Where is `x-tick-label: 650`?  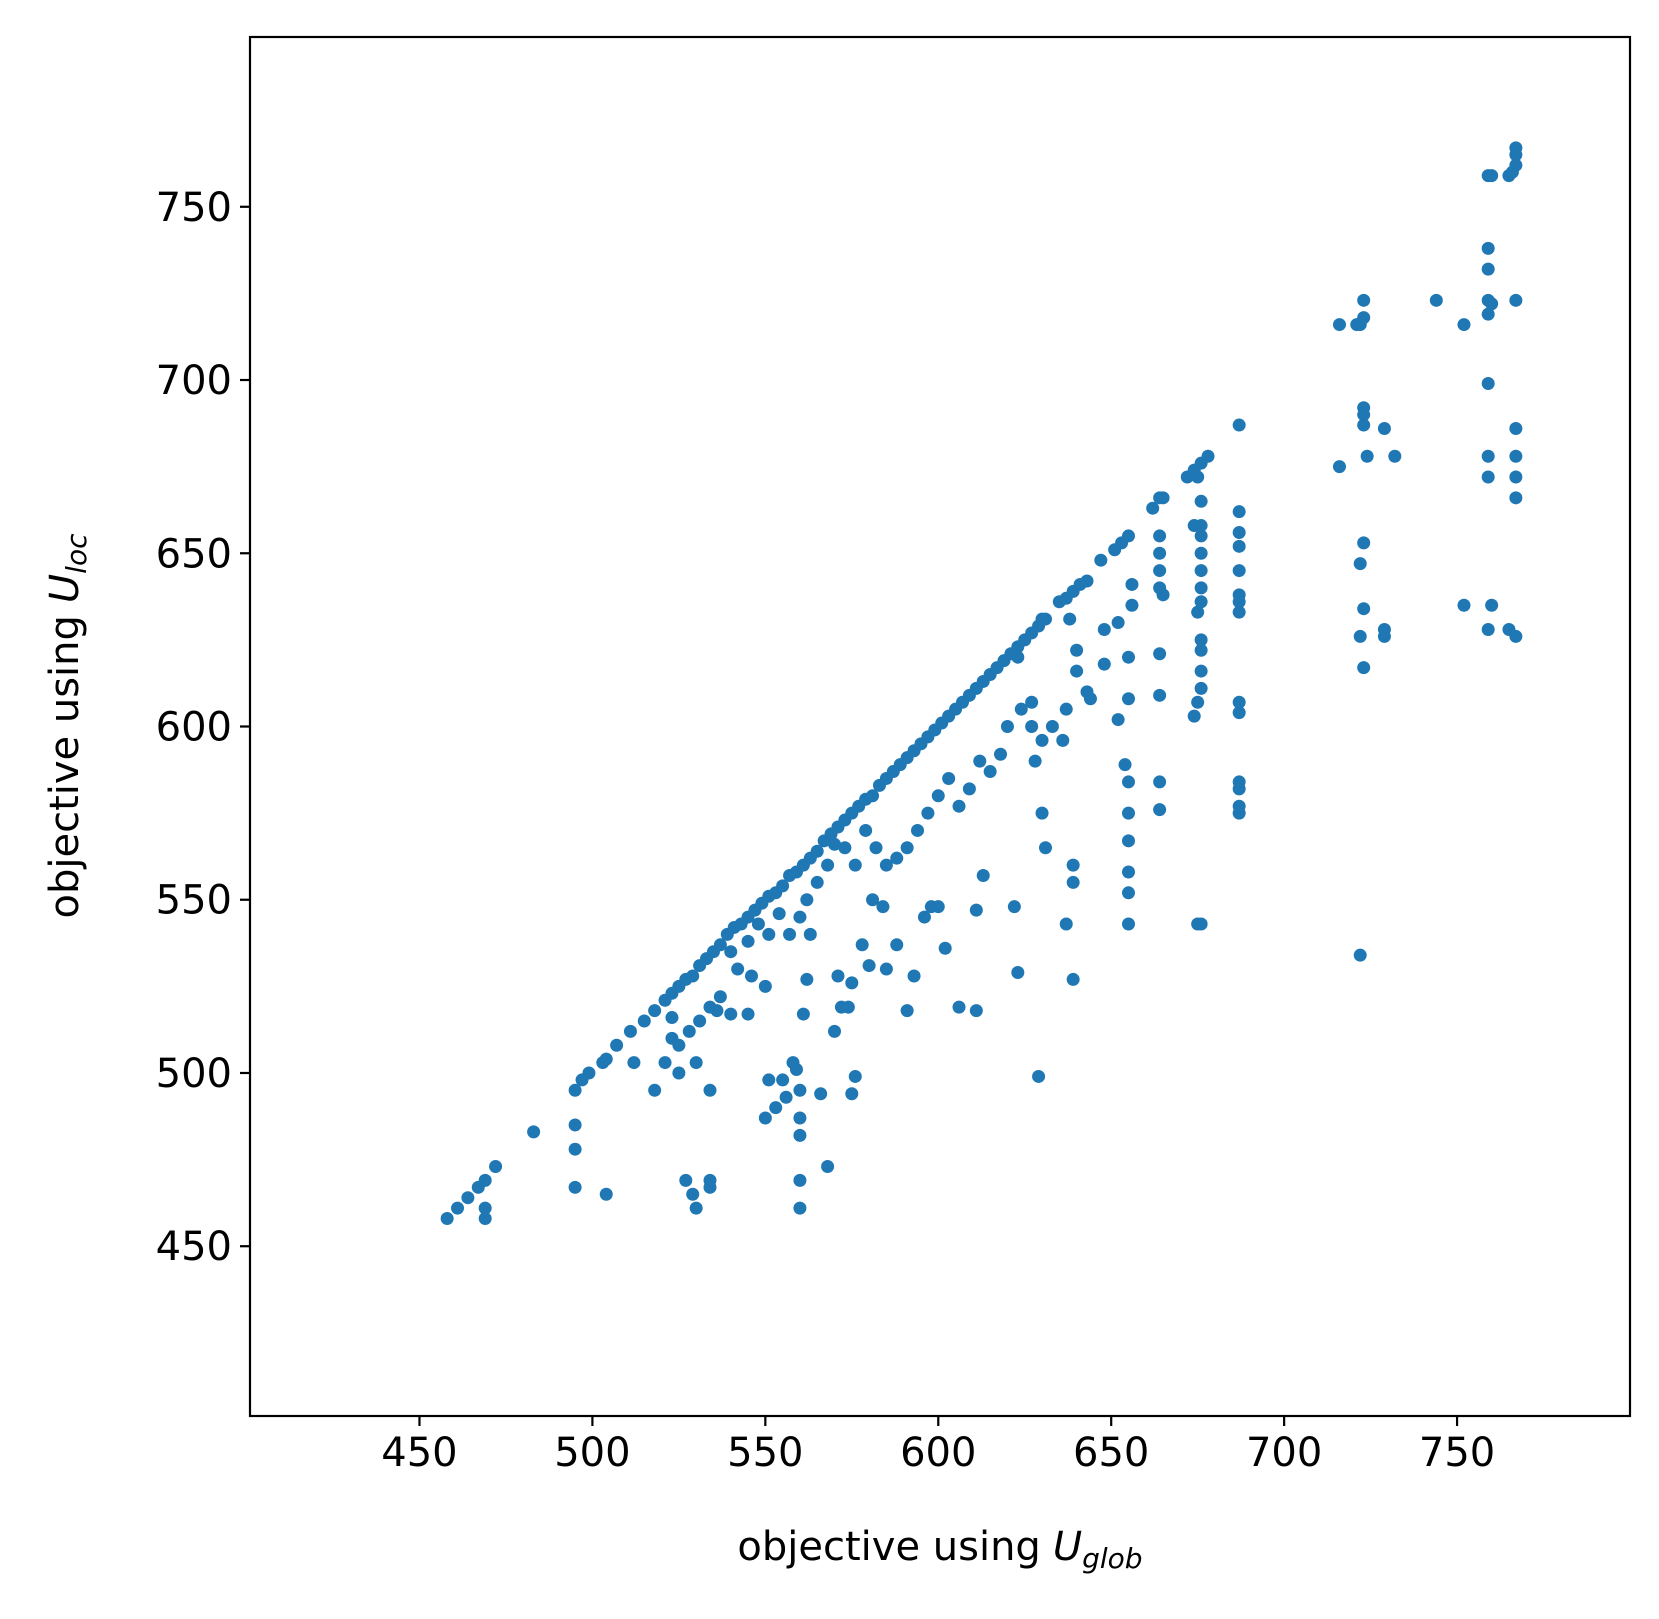
x-tick-label: 650 is located at coordinates (1111, 1453).